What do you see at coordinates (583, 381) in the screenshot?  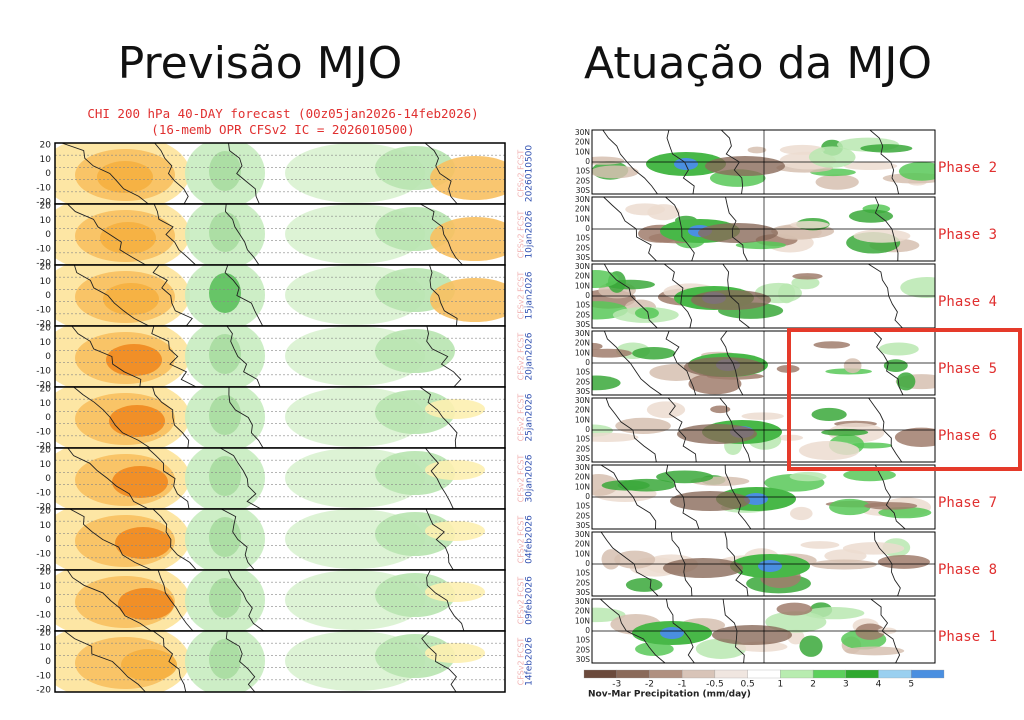 I see `lat-label: 20S` at bounding box center [583, 381].